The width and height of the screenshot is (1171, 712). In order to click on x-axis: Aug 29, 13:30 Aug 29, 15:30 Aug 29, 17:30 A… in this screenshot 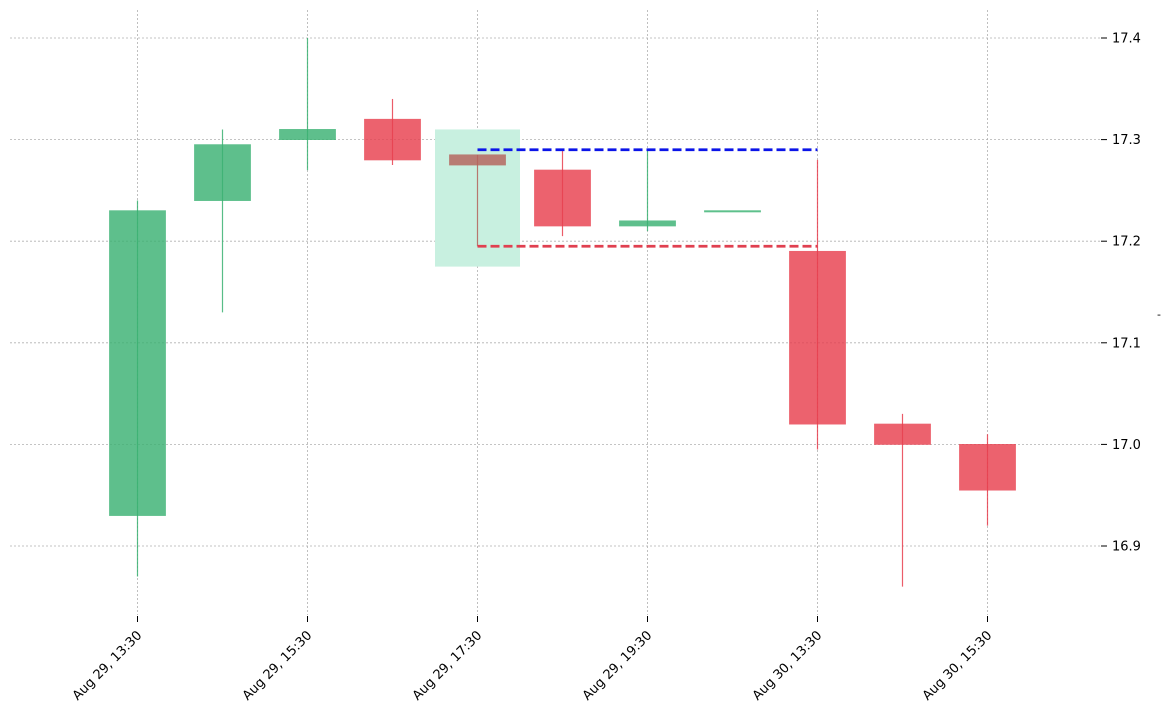, I will do `click(533, 660)`.